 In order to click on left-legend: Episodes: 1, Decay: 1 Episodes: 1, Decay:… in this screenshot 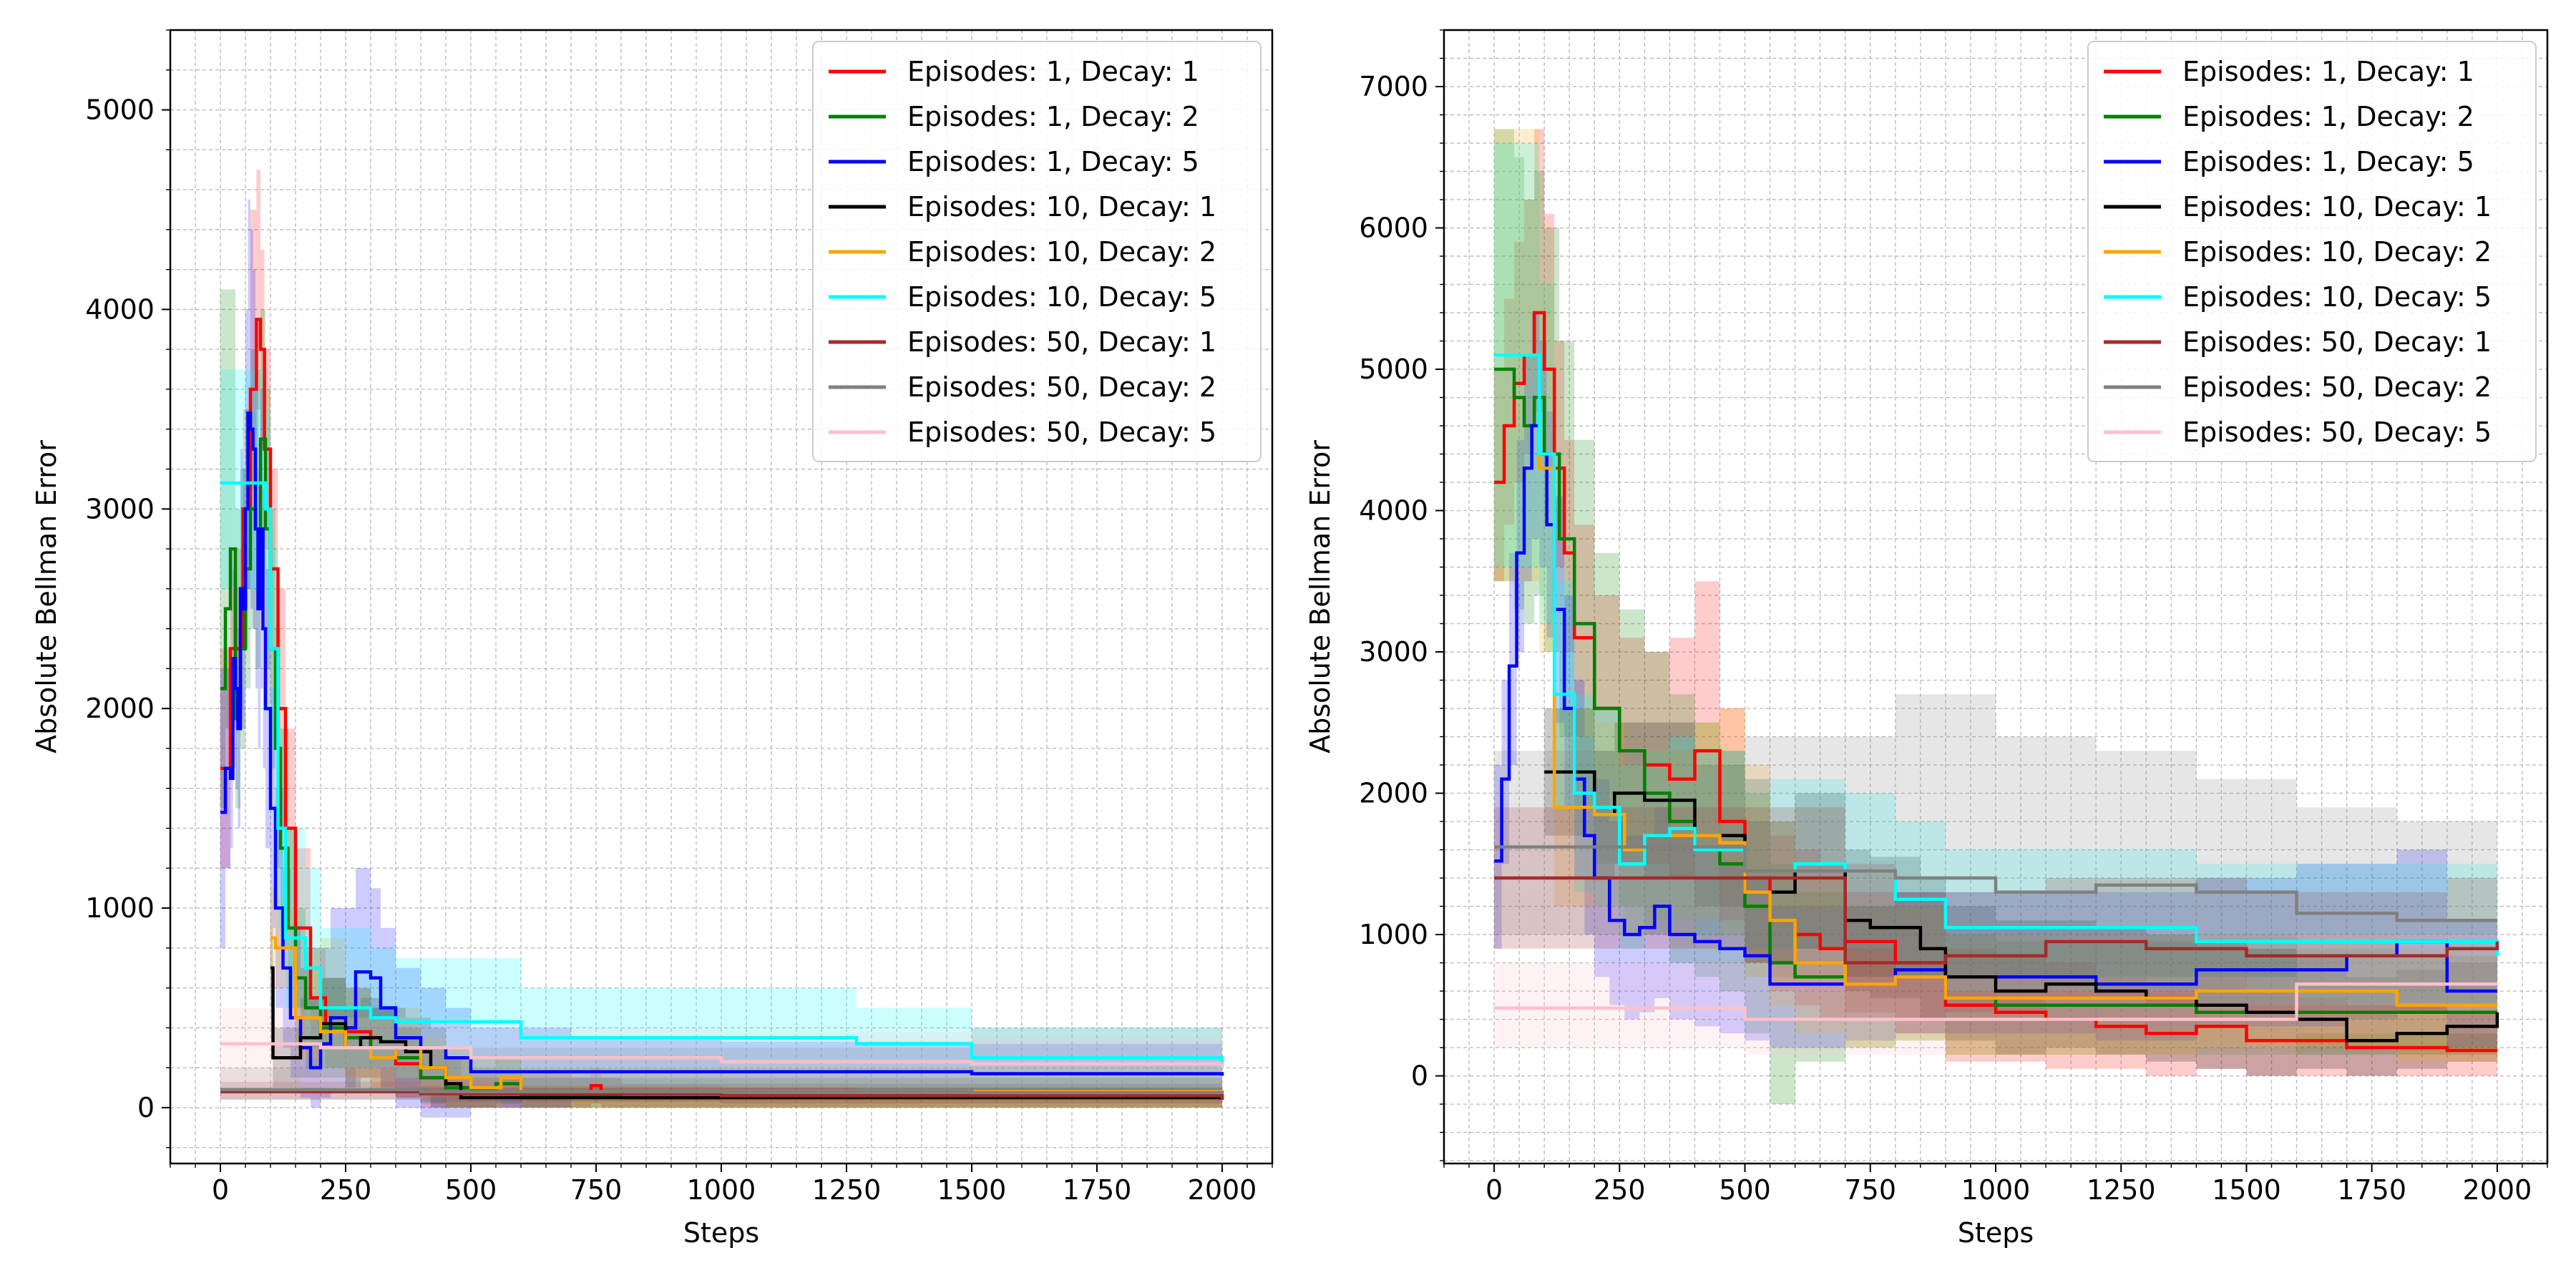, I will do `click(1037, 251)`.